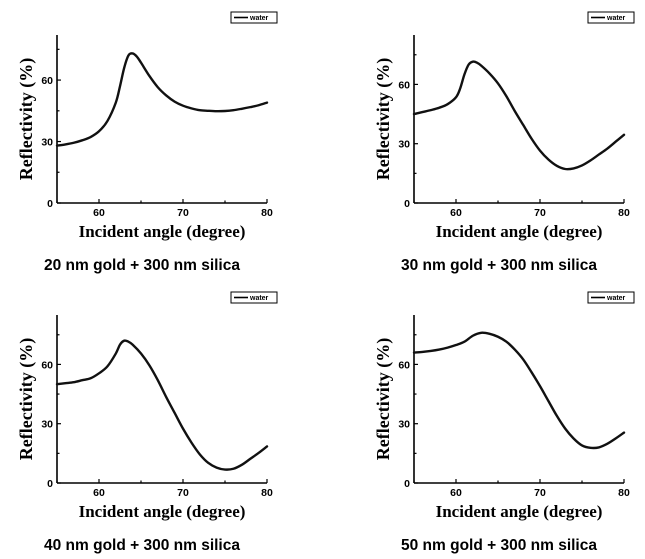 The image size is (645, 559). What do you see at coordinates (499, 545) in the screenshot?
I see `panel-caption: 50 nm gold + 300 nm silica` at bounding box center [499, 545].